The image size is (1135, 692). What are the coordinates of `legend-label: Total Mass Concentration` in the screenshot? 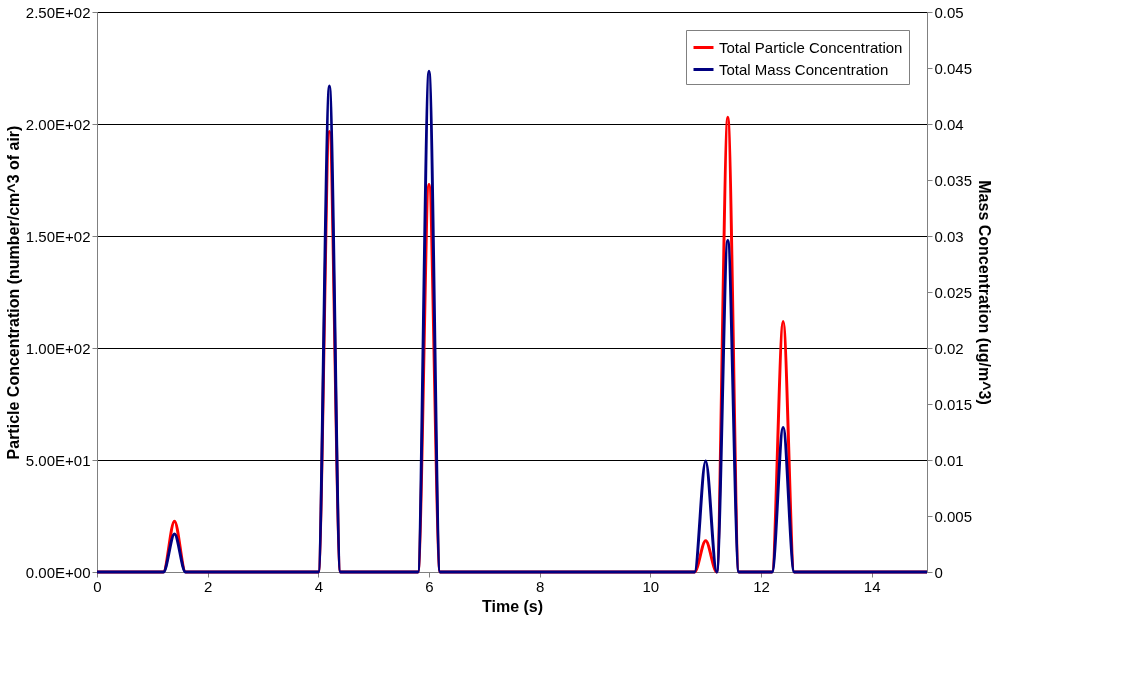 It's located at (804, 69).